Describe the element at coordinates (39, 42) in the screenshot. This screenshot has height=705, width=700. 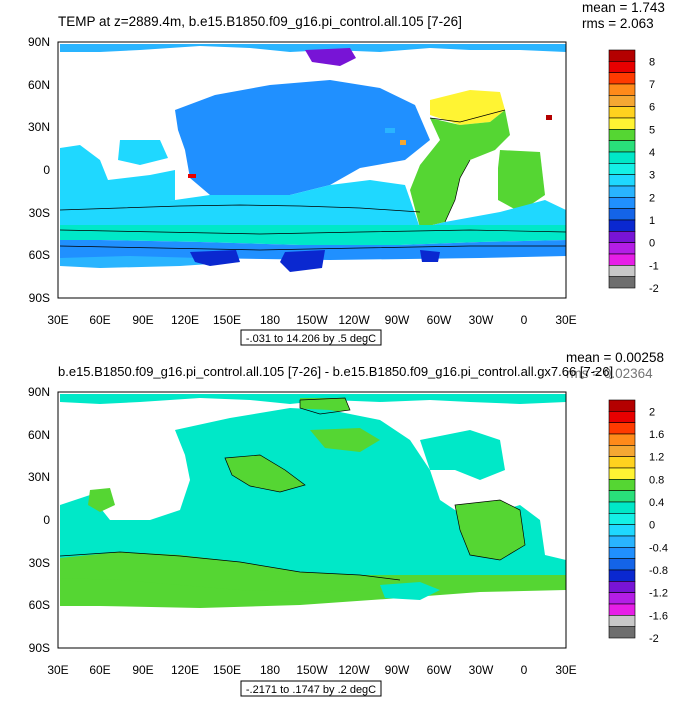
I see `lat-label: 90N` at that location.